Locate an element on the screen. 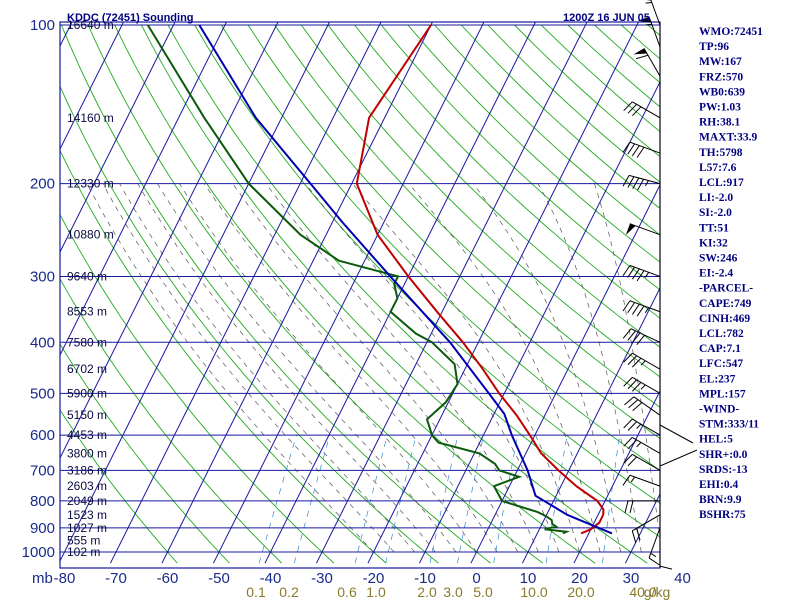  storm-motion-pointer is located at coordinates (676, 434).